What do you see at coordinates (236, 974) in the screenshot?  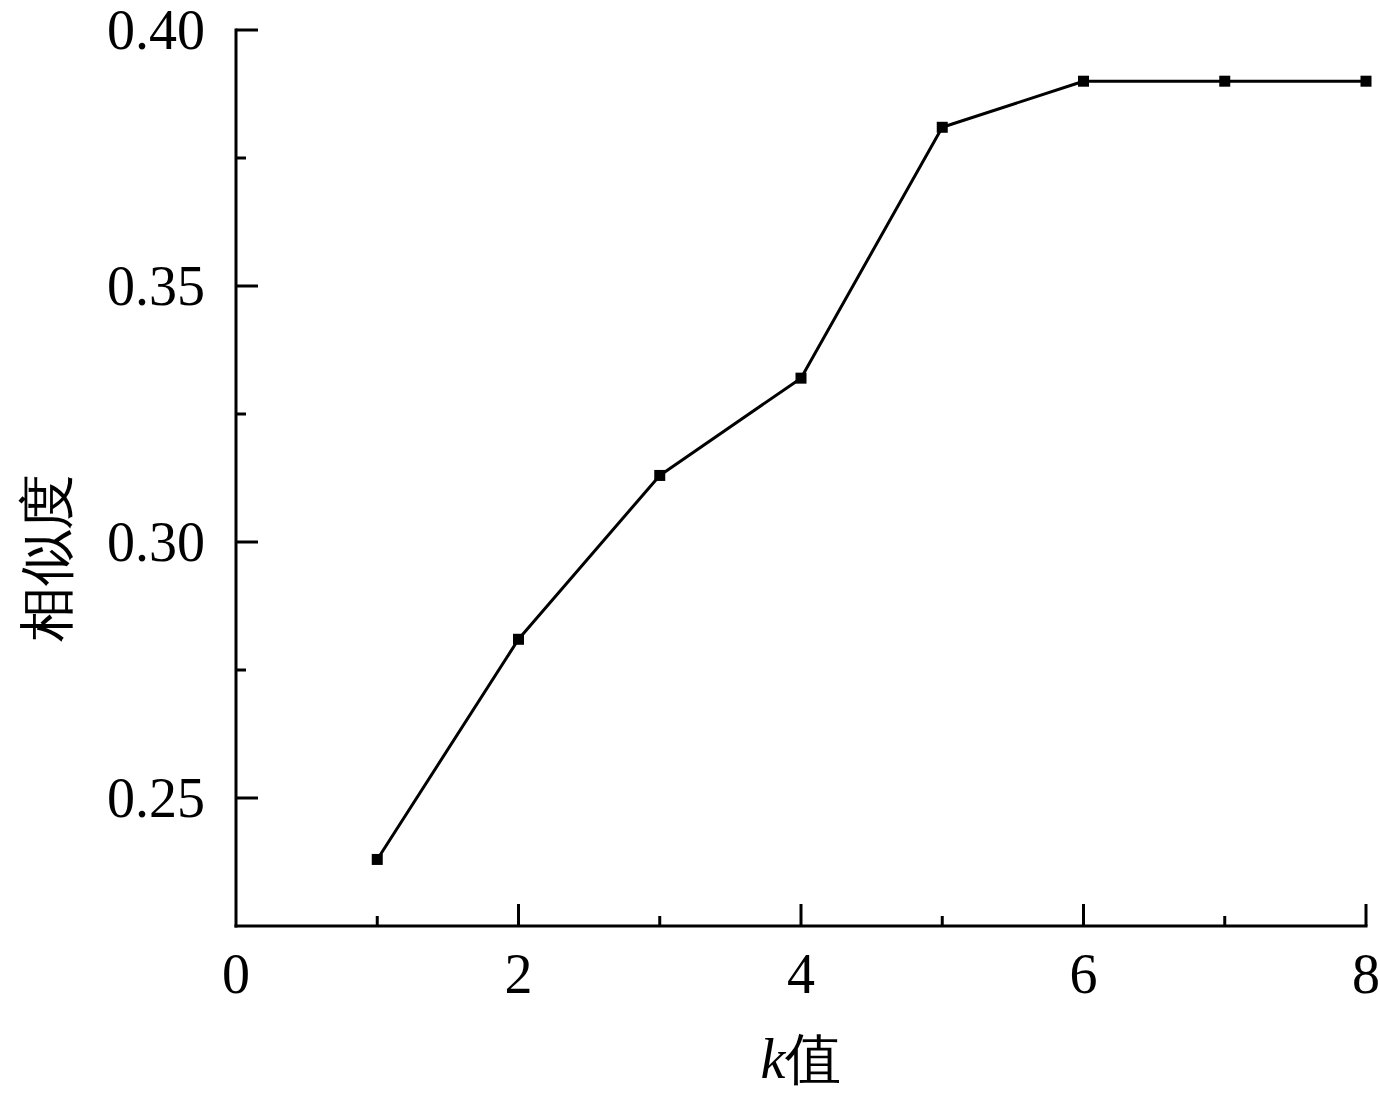 I see `x-tick-label: 0` at bounding box center [236, 974].